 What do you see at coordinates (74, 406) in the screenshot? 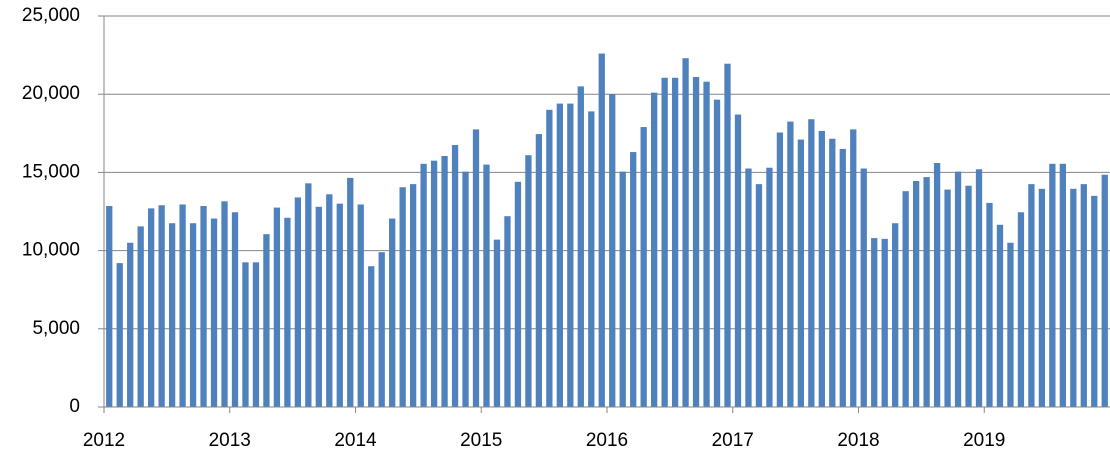
I see `y-tick-label: 0` at bounding box center [74, 406].